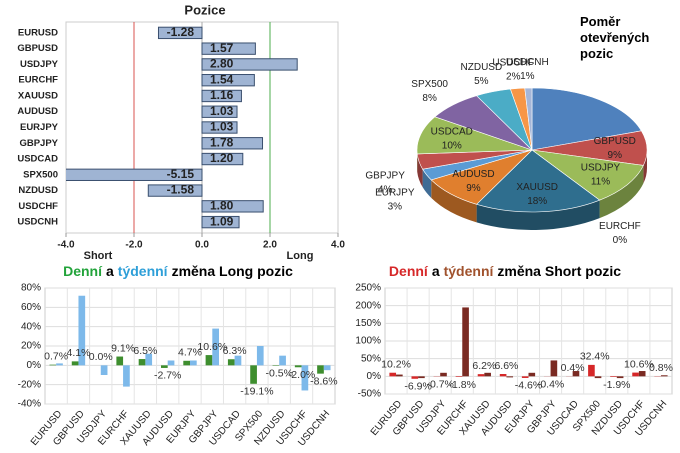 The image size is (680, 453). Describe the element at coordinates (462, 385) in the screenshot. I see `value-label: -1.8%` at that location.